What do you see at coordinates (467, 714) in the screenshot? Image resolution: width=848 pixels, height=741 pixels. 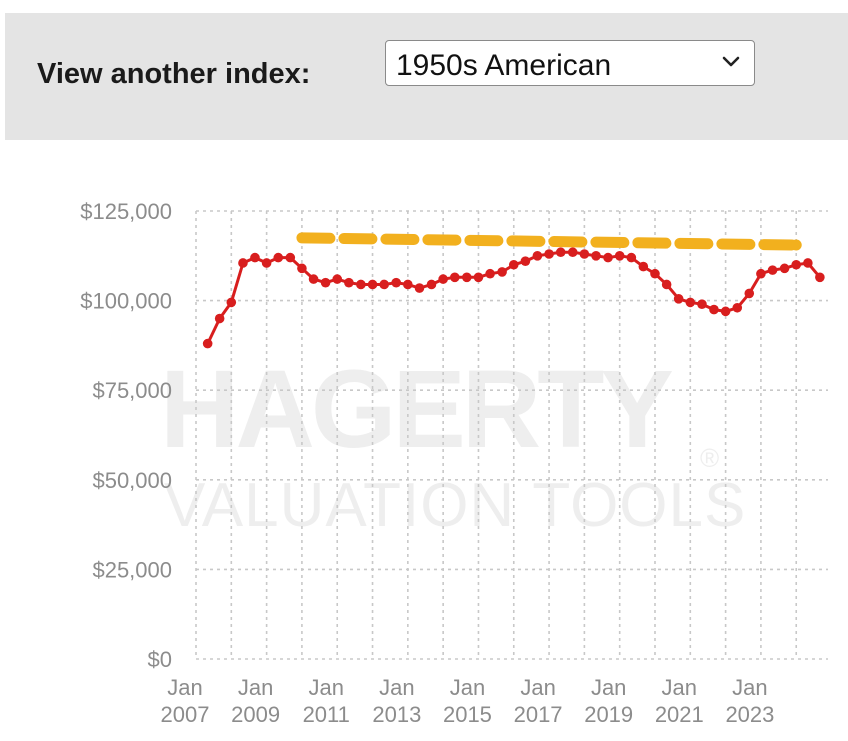 I see `x-tick-label-year: 2015` at bounding box center [467, 714].